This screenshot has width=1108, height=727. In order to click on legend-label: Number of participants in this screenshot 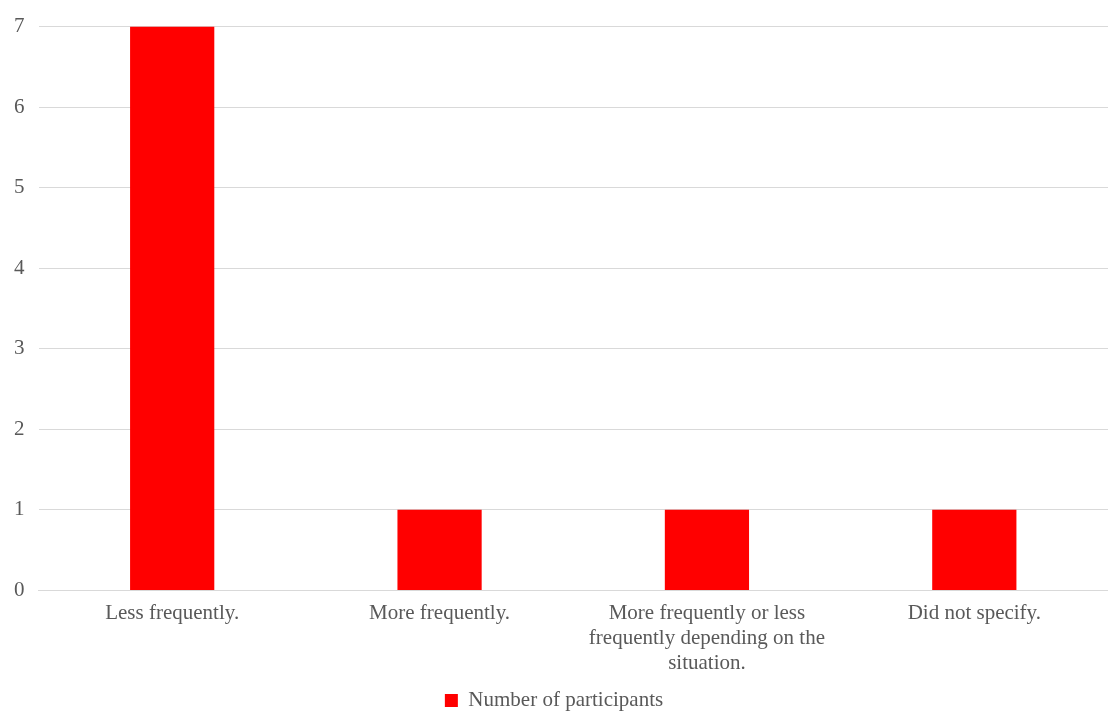, I will do `click(566, 699)`.